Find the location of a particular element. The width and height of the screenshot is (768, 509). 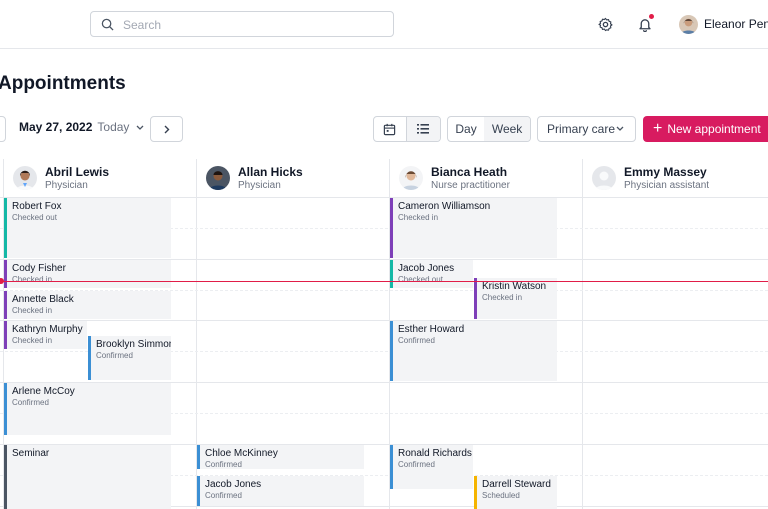

today-label: Today is located at coordinates (113, 127).